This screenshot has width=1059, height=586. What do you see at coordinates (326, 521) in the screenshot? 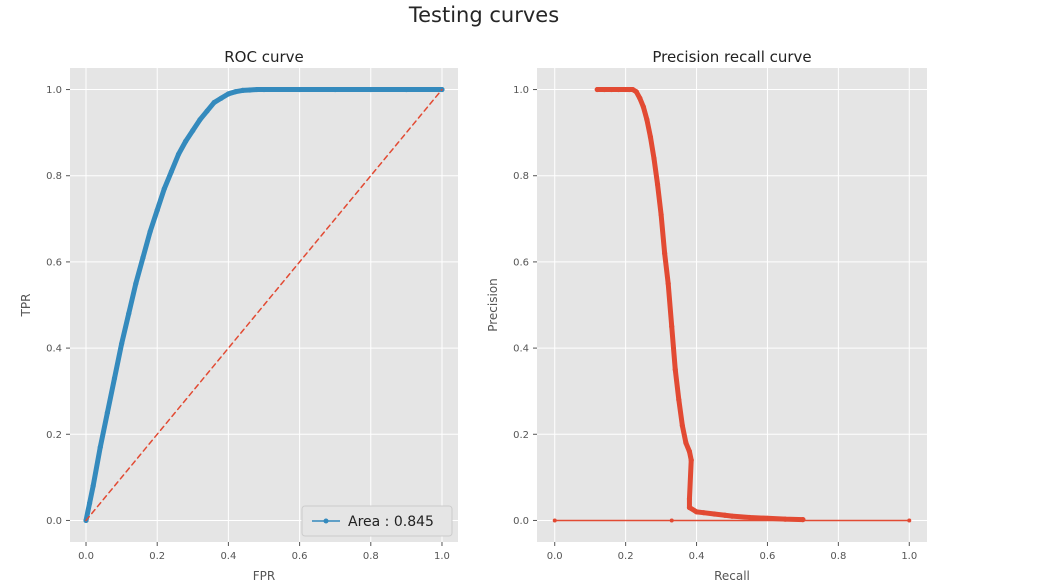
I see `legend-marker` at bounding box center [326, 521].